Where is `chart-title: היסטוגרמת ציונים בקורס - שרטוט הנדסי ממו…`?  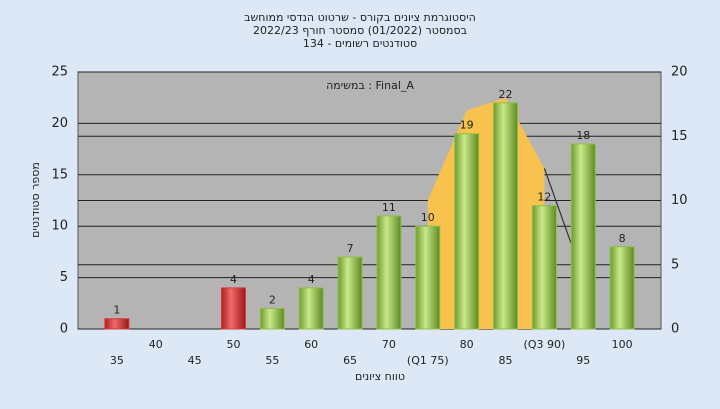
chart-title: היסטוגרמת ציונים בקורס - שרטוט הנדסי ממו… is located at coordinates (360, 17).